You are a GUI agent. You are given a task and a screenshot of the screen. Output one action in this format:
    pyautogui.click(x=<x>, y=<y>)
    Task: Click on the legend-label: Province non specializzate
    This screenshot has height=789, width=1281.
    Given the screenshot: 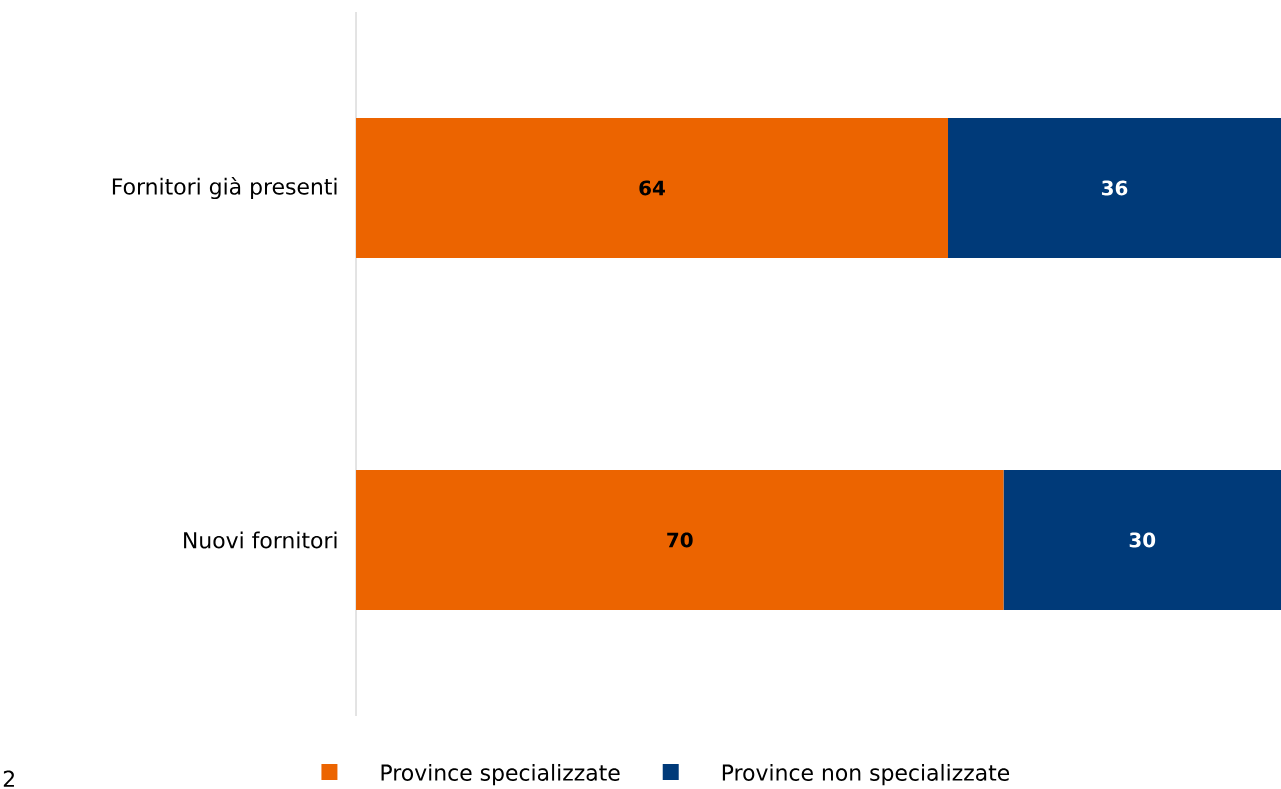 What is the action you would take?
    pyautogui.click(x=866, y=774)
    